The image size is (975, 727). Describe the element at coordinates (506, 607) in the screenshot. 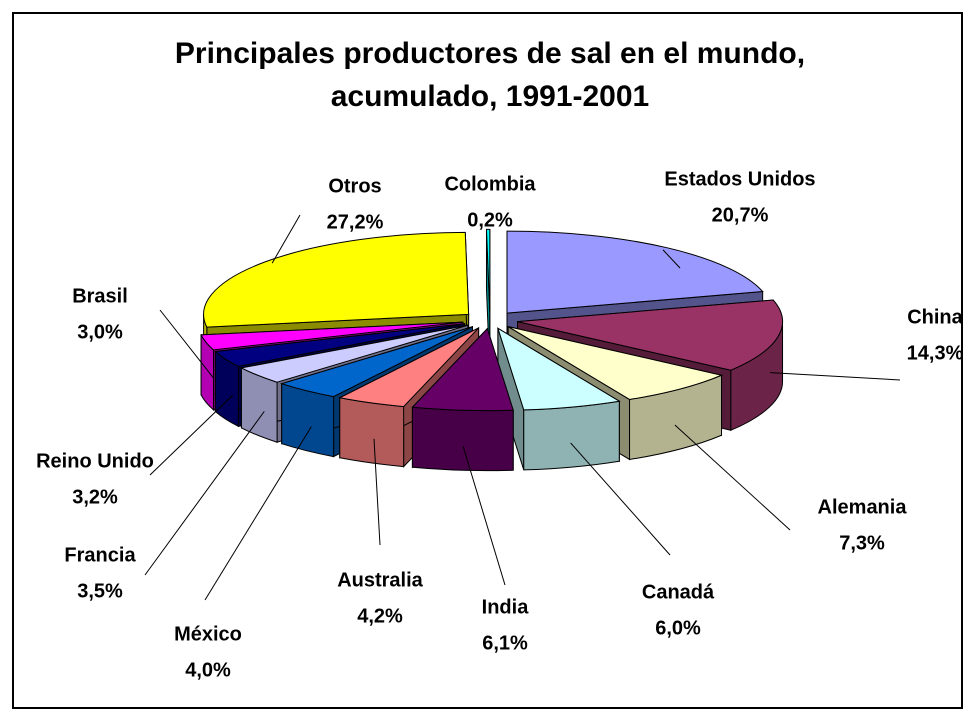

I see `data-label-name: India` at that location.